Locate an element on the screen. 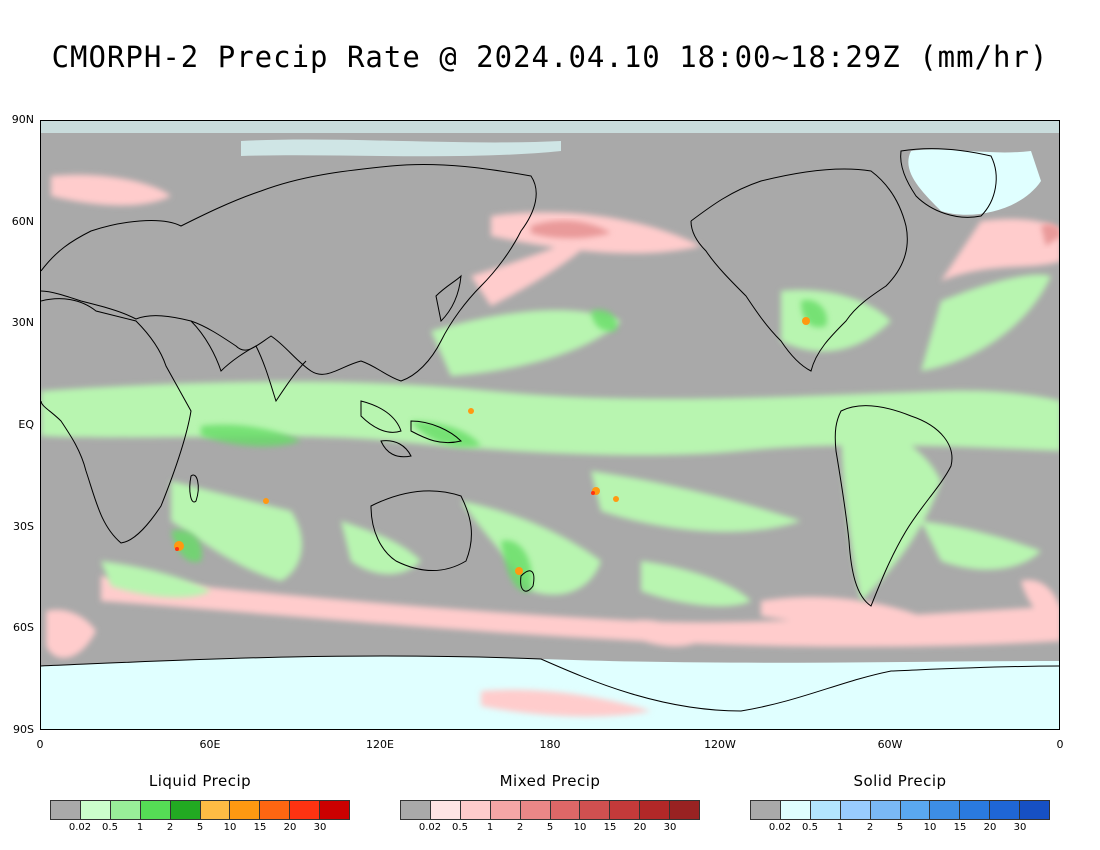 This screenshot has height=850, width=1100. legend-mixed-colorbar is located at coordinates (550, 810).